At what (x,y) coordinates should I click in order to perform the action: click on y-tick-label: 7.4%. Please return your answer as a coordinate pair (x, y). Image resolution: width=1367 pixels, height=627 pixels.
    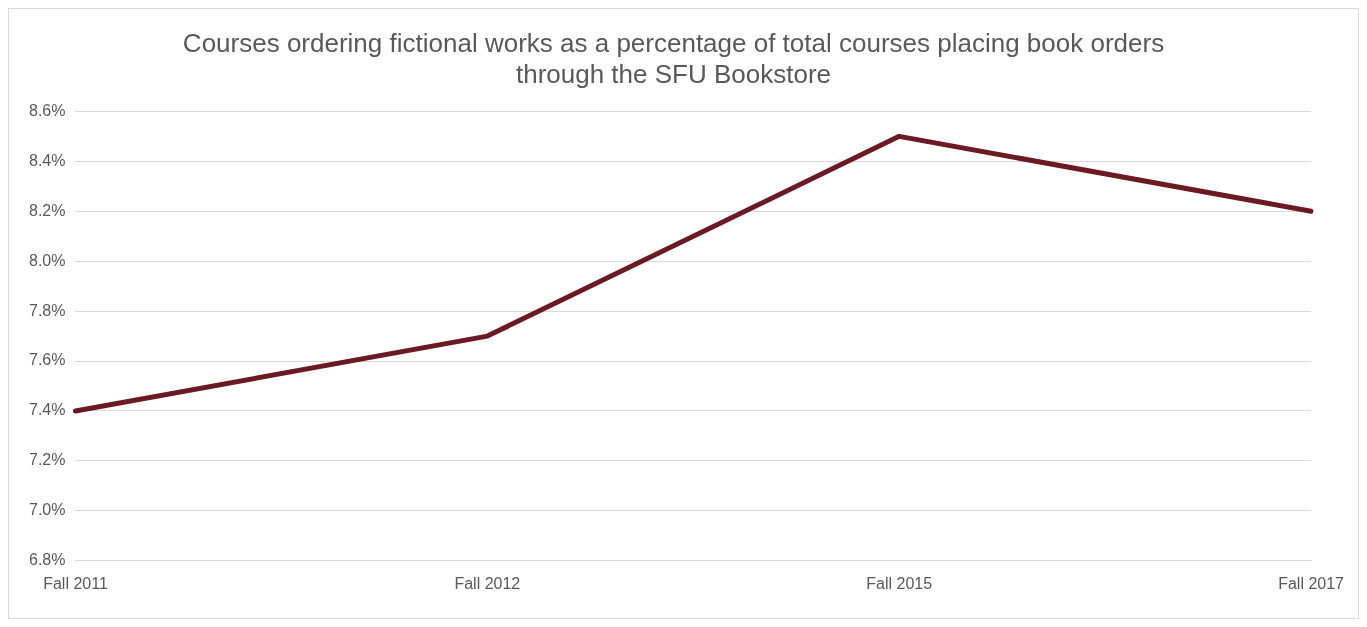
    Looking at the image, I should click on (47, 410).